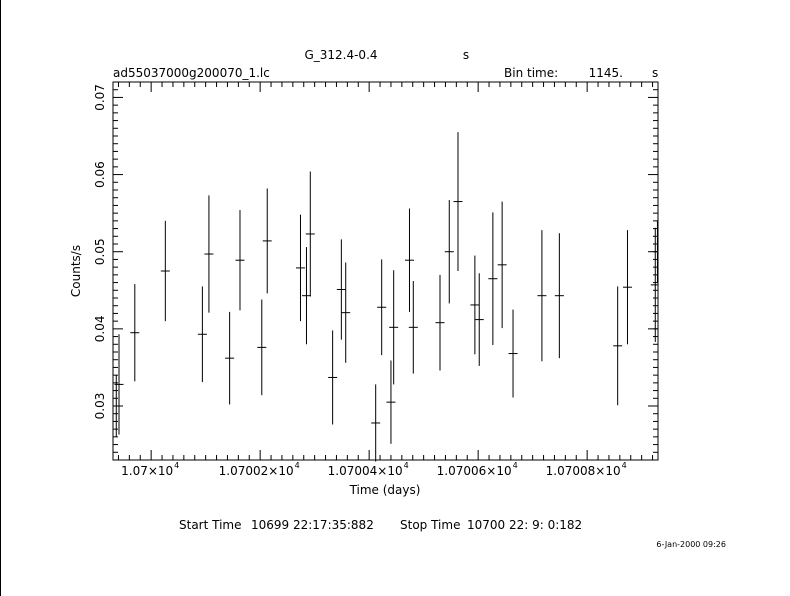 The height and width of the screenshot is (596, 790). I want to click on y-tick-label: 0.03, so click(100, 406).